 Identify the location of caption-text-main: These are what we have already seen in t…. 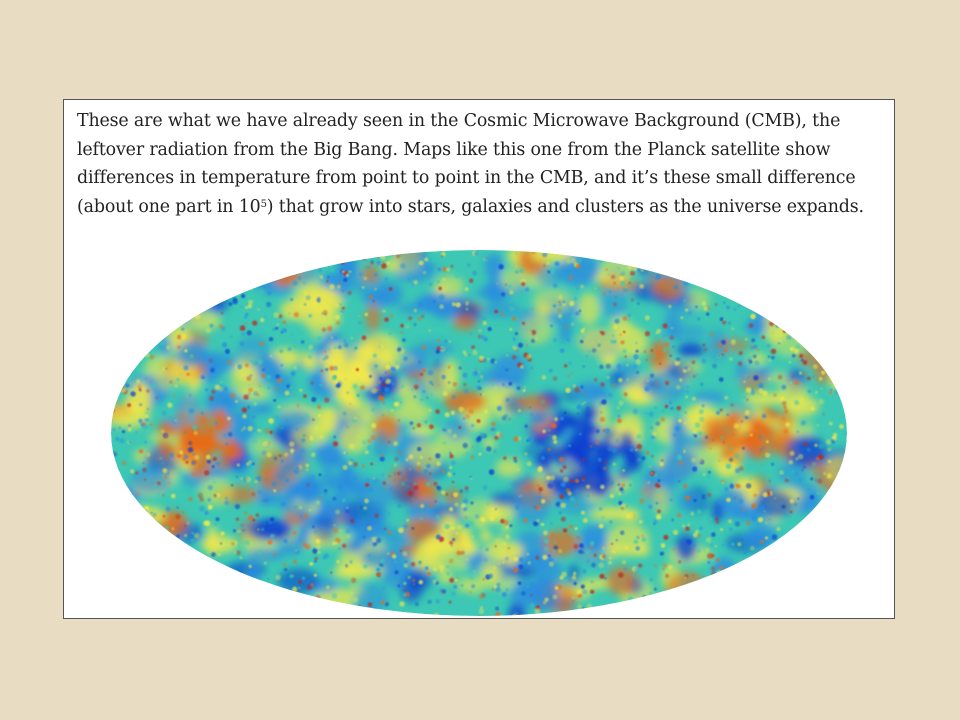
(466, 164).